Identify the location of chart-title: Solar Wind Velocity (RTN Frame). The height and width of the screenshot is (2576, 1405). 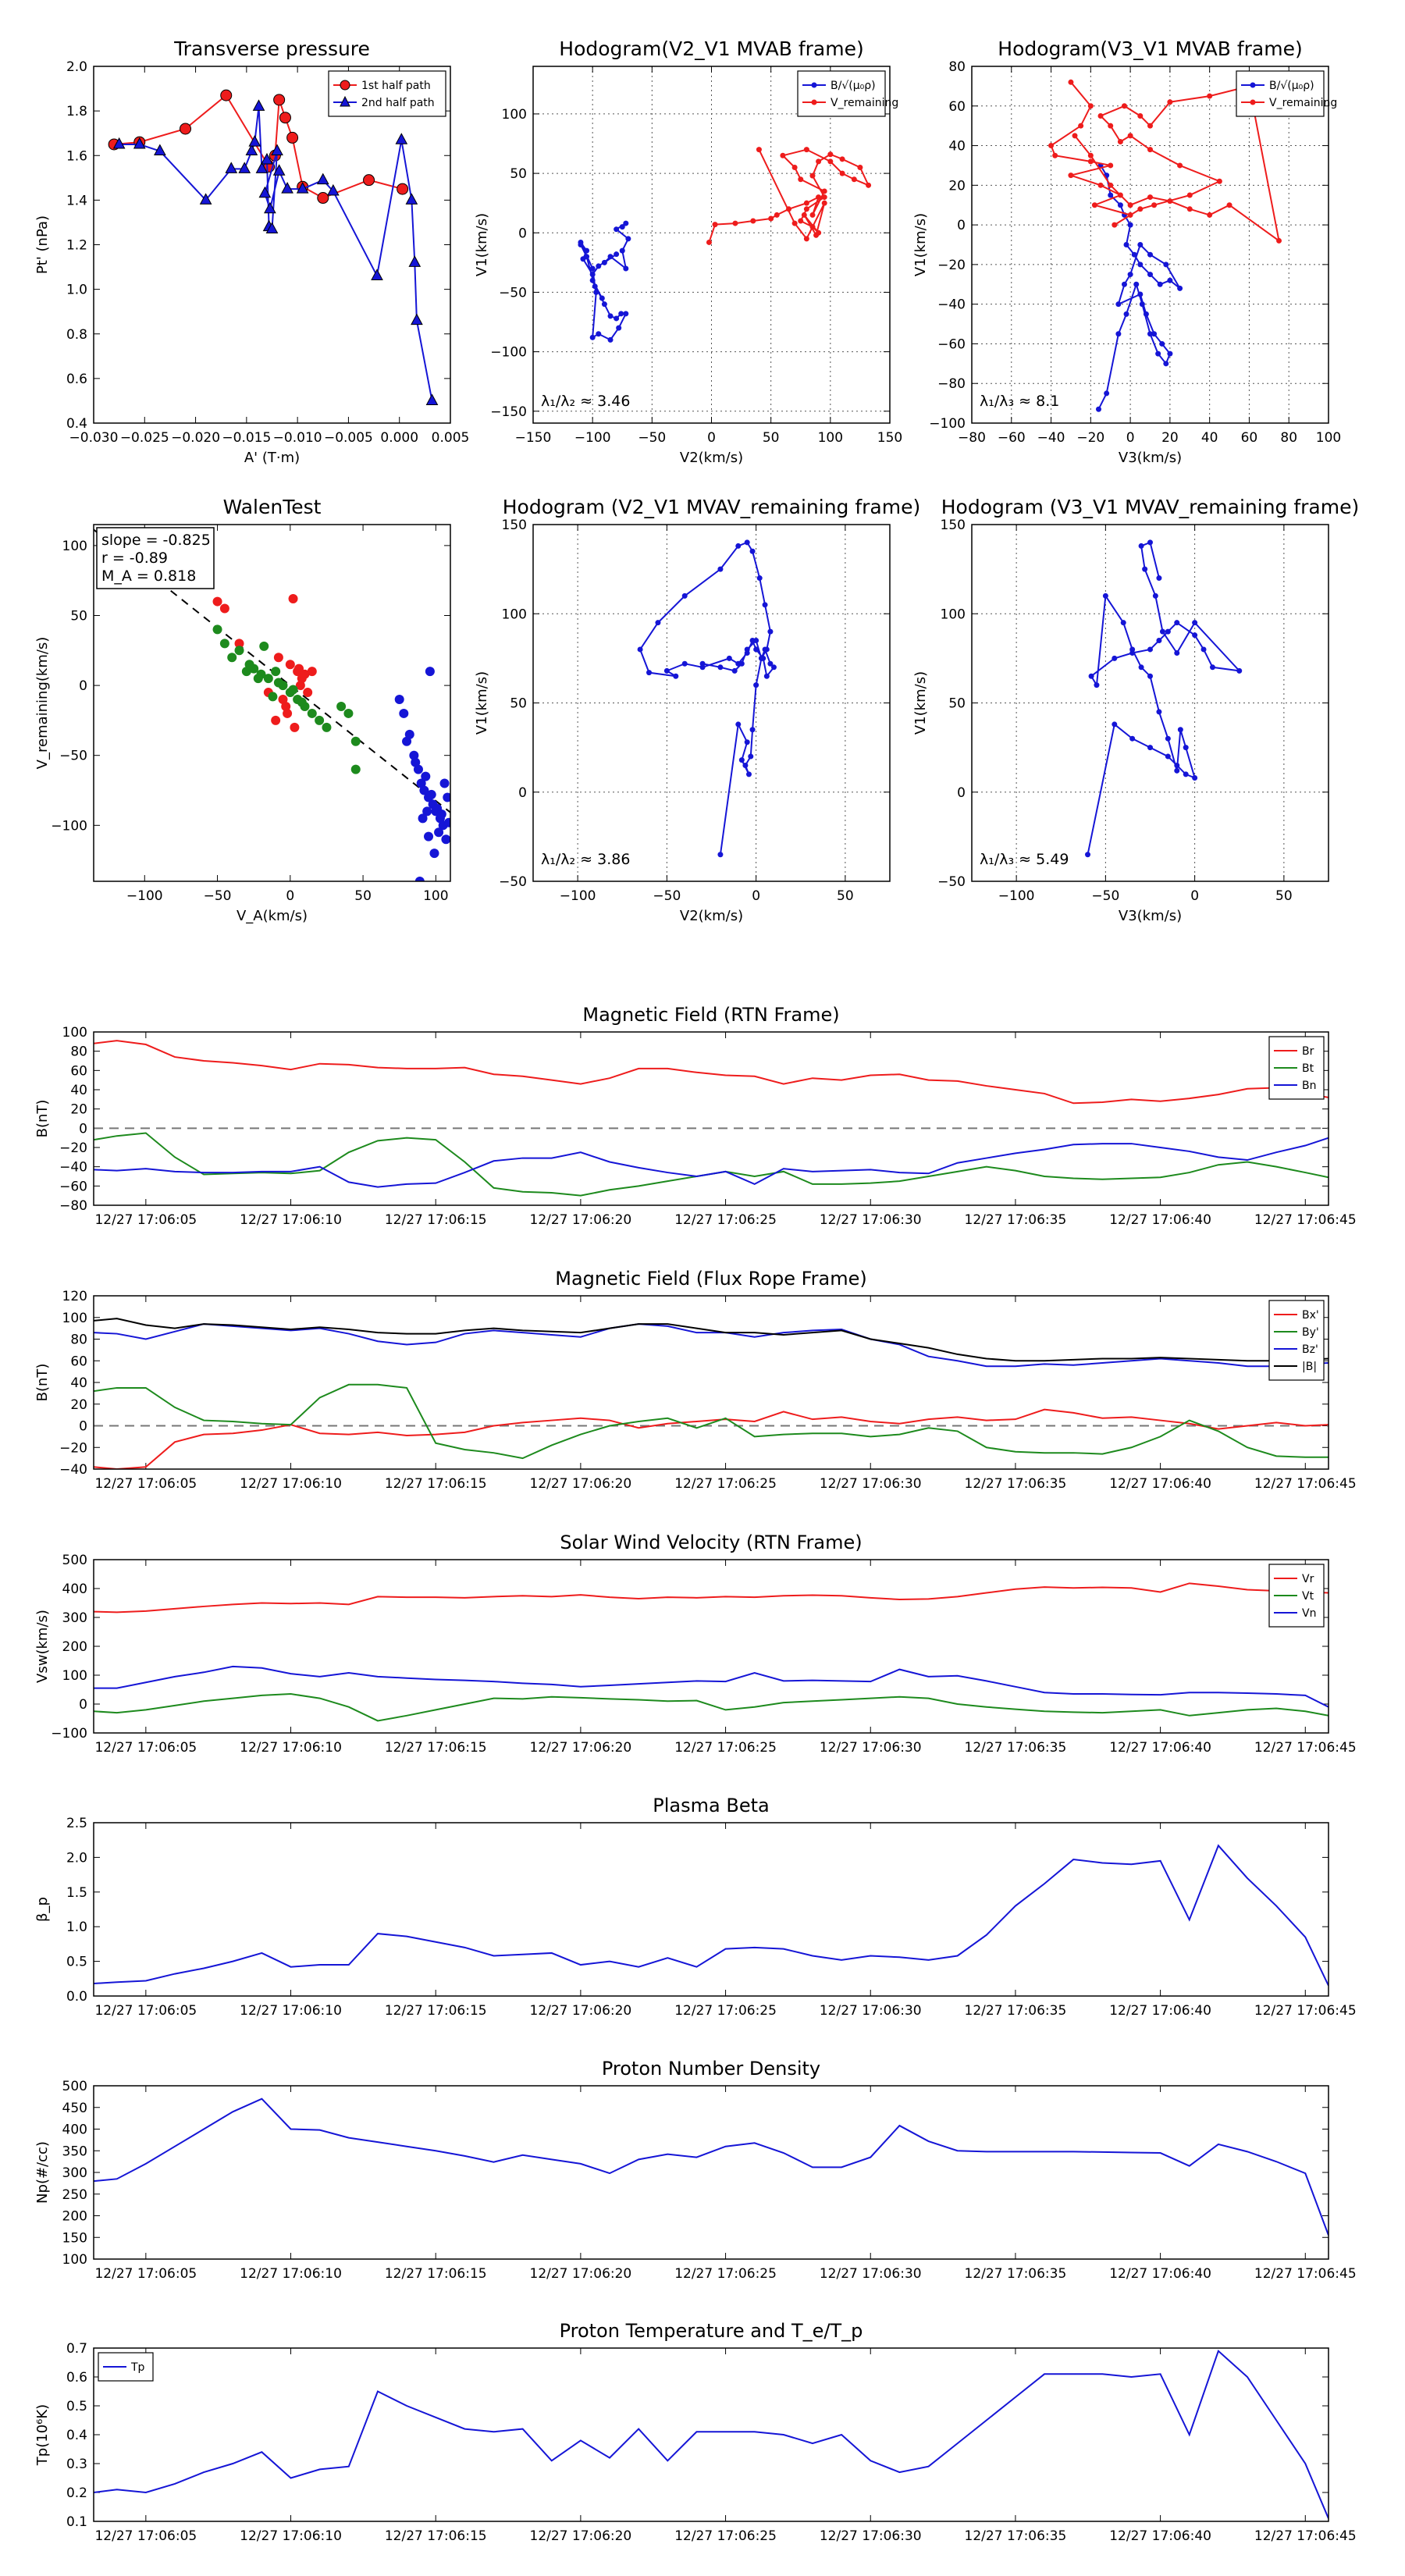
(711, 1542).